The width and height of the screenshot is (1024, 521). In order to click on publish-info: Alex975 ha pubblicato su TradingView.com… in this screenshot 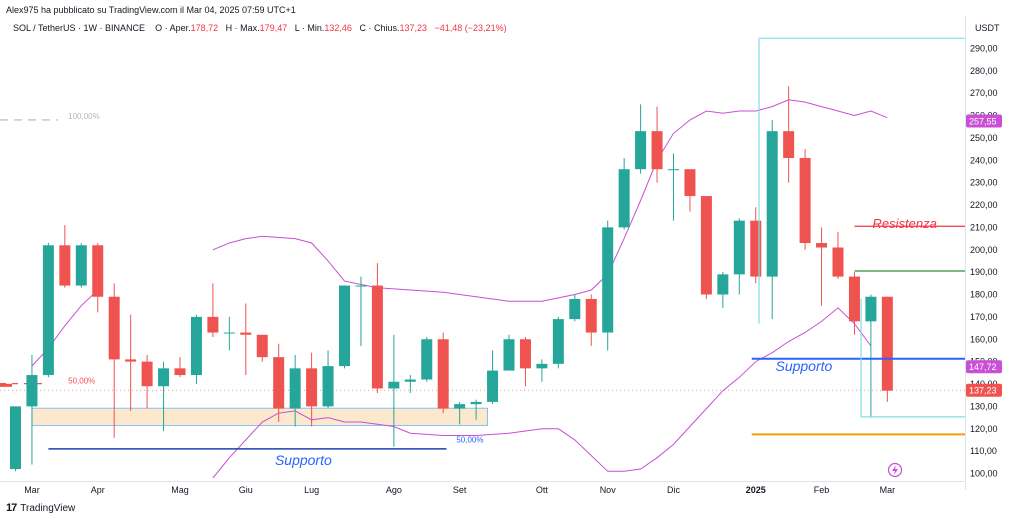, I will do `click(151, 10)`.